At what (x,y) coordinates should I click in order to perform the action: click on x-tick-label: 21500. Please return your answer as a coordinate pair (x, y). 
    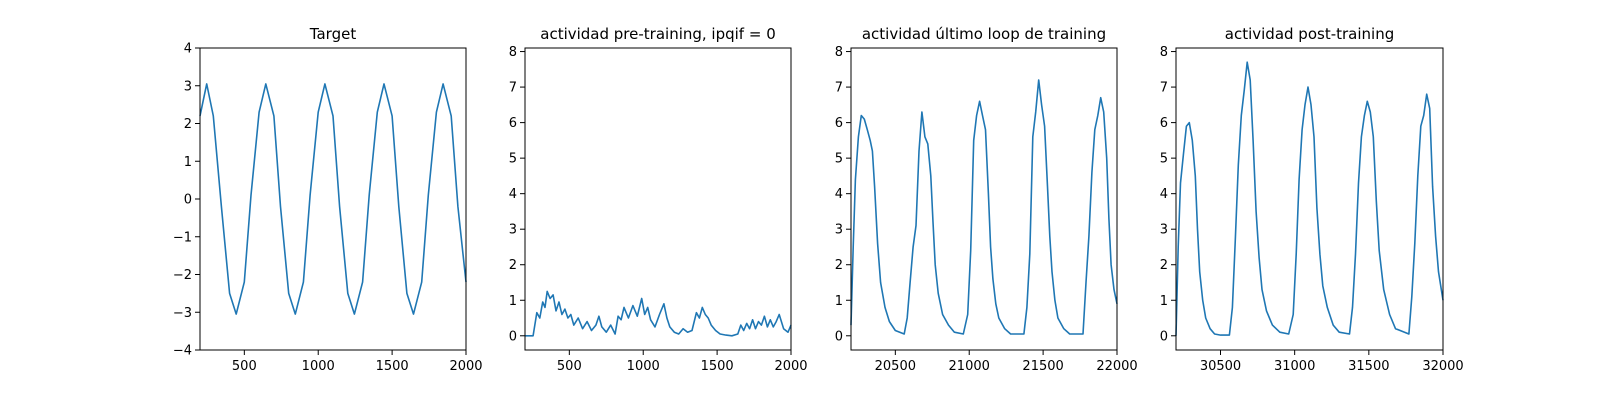
    Looking at the image, I should click on (1042, 366).